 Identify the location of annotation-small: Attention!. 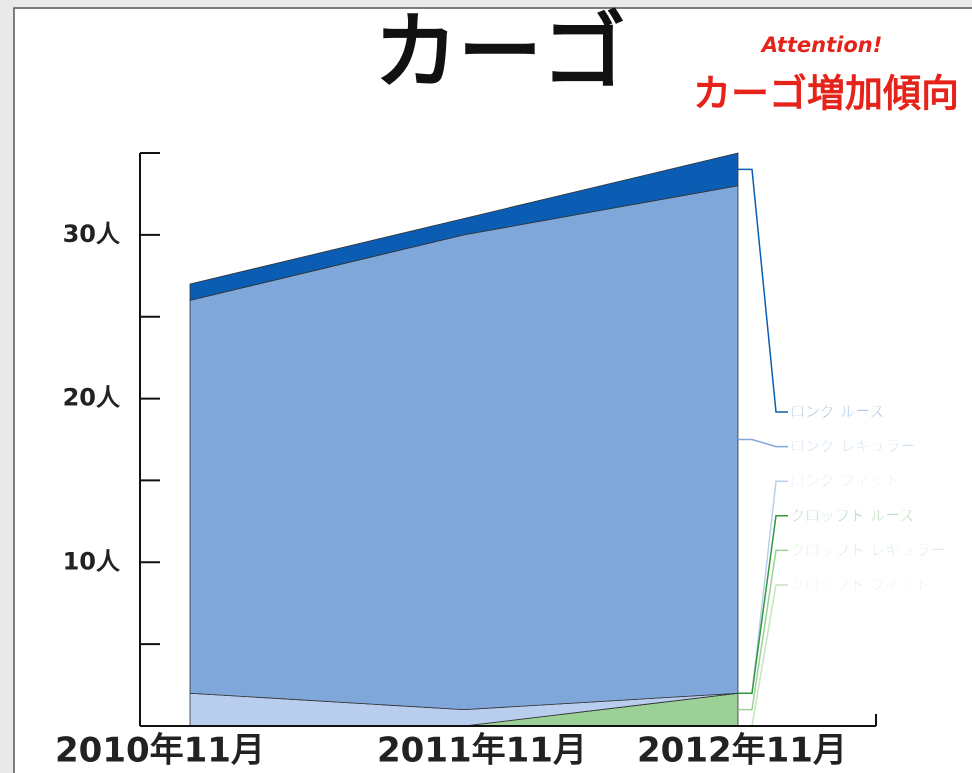
(821, 45).